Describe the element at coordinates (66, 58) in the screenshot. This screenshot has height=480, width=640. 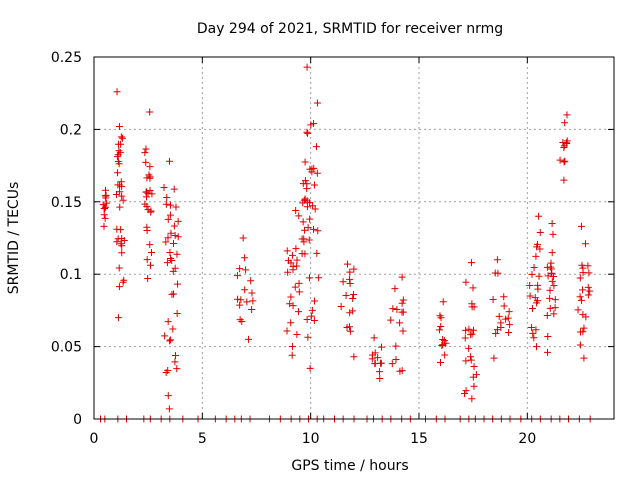
I see `y-tick-label: 0.25` at that location.